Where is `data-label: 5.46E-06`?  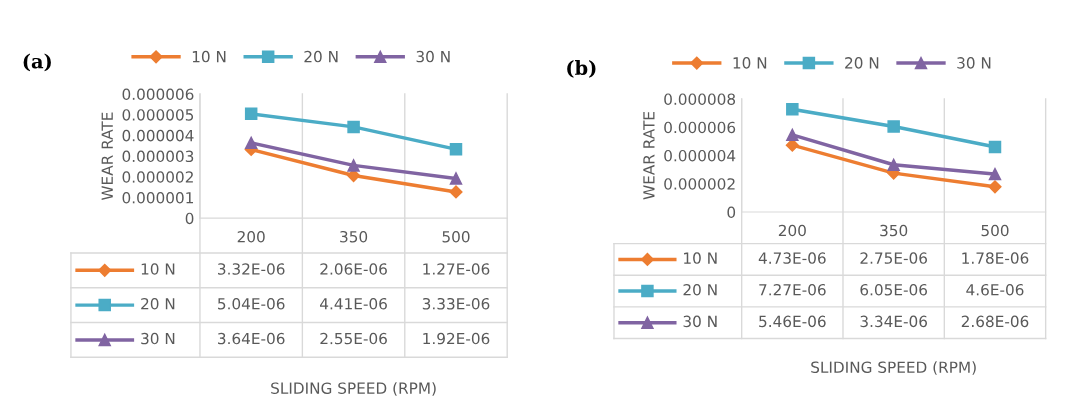 data-label: 5.46E-06 is located at coordinates (792, 321).